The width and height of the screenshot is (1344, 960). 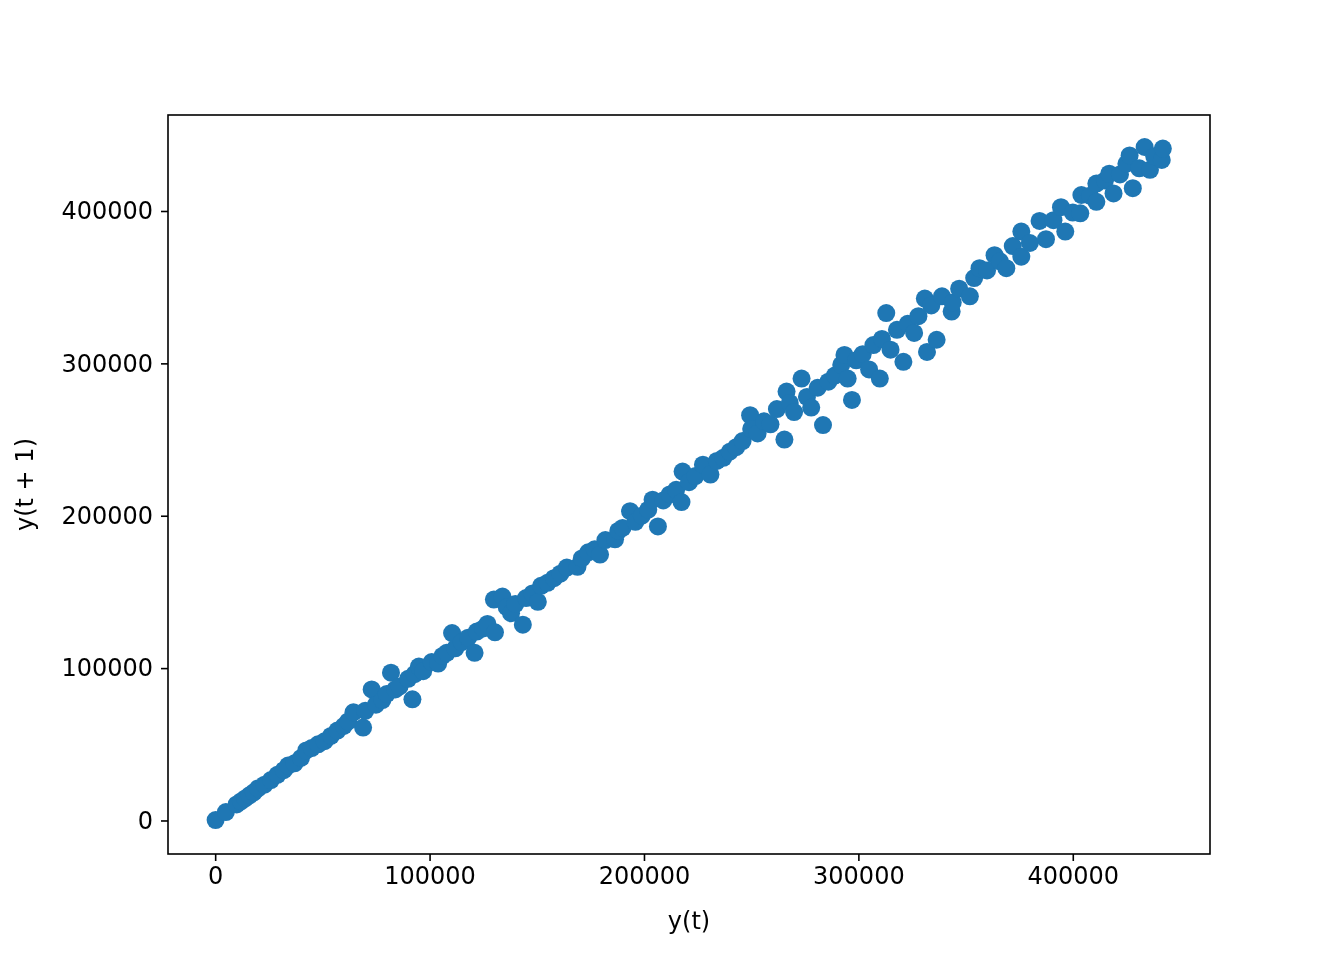 I want to click on y-axis-title: y(t + 1), so click(x=25, y=484).